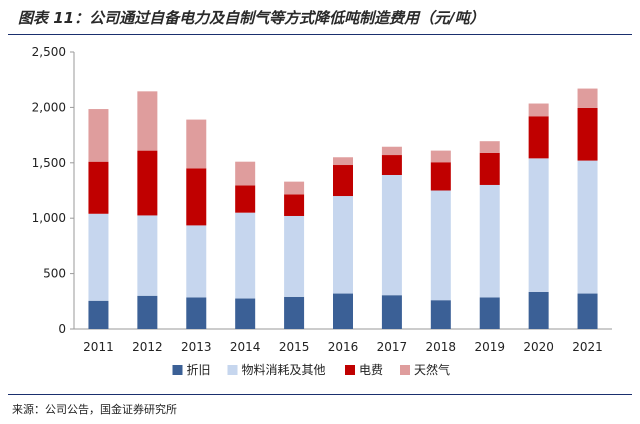 The image size is (640, 424). I want to click on x-tick-label: 2021, so click(587, 347).